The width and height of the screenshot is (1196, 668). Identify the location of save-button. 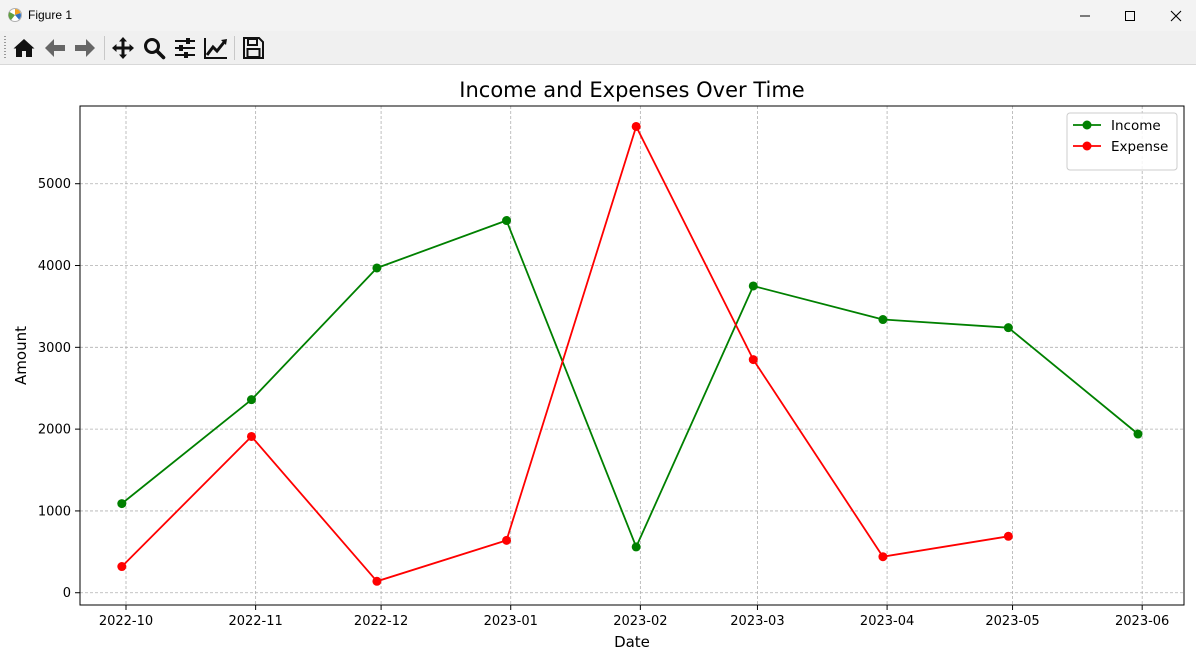
(253, 48).